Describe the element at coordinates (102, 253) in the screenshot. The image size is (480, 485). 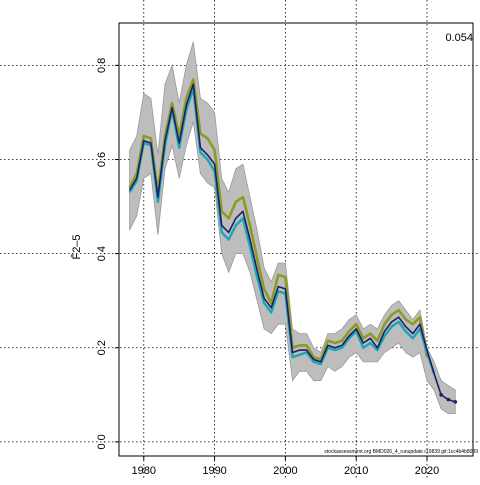
I see `y-tick-label: 0.4` at that location.